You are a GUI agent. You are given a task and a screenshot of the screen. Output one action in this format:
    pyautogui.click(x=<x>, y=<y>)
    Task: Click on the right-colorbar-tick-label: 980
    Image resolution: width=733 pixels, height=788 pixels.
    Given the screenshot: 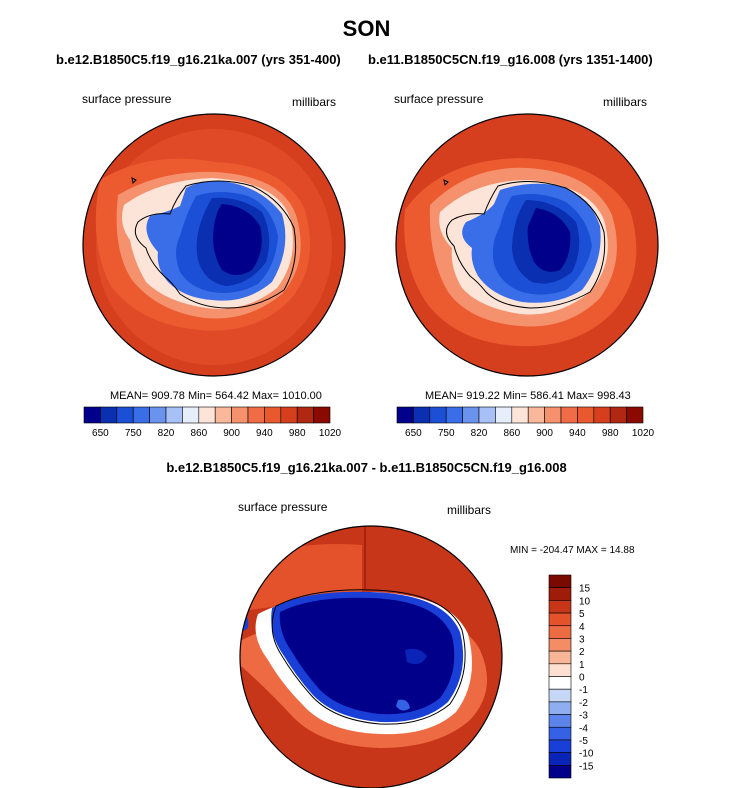 What is the action you would take?
    pyautogui.click(x=610, y=433)
    